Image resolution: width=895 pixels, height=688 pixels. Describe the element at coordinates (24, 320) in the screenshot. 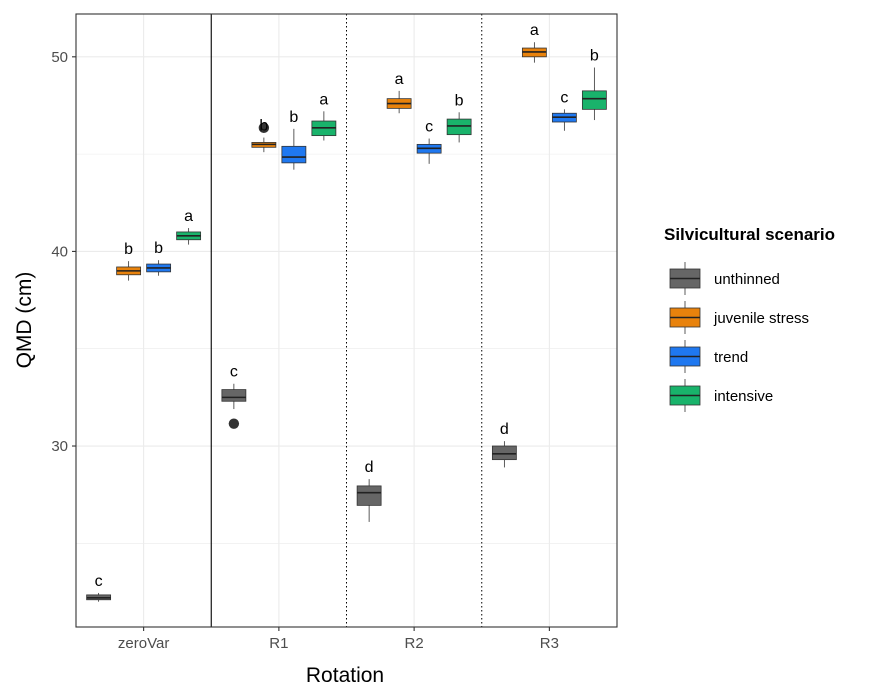

I see `y-axis-title: QMD (cm)` at that location.